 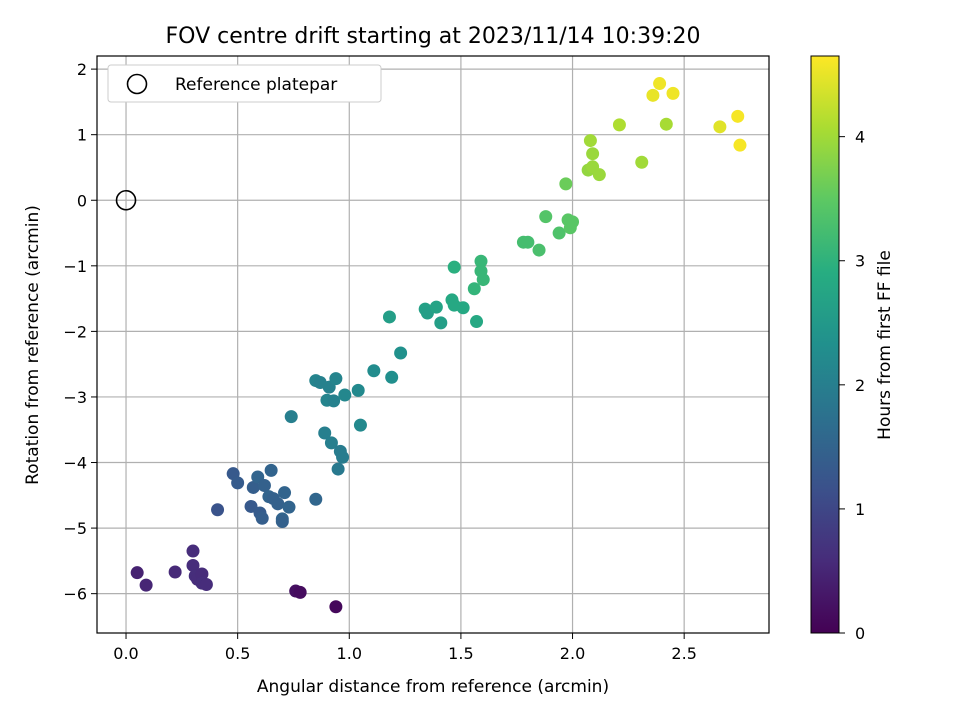 I want to click on x-axis-ticks: 0.0 0.5 1.0 1.5 2.0 2.5, so click(x=405, y=648).